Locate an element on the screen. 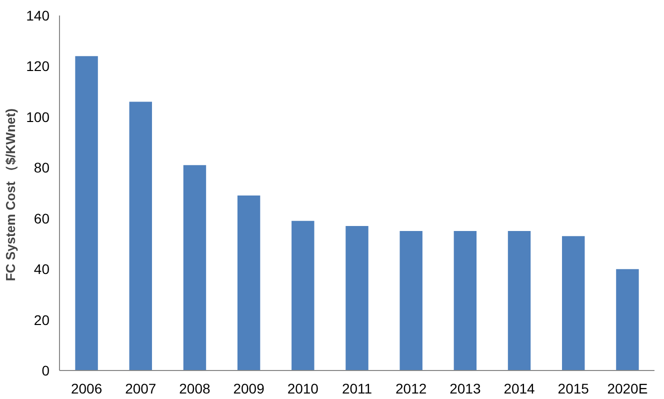 The height and width of the screenshot is (399, 664). y-tick-label: 40 is located at coordinates (42, 269).